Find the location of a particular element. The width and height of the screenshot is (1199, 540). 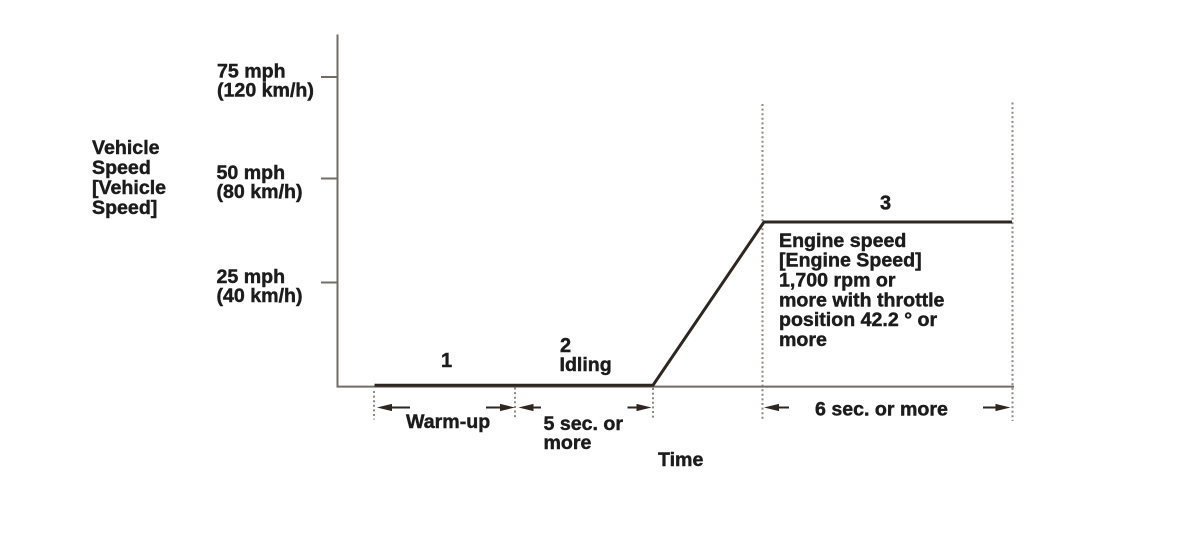

svg-text: 25 mph is located at coordinates (251, 277).